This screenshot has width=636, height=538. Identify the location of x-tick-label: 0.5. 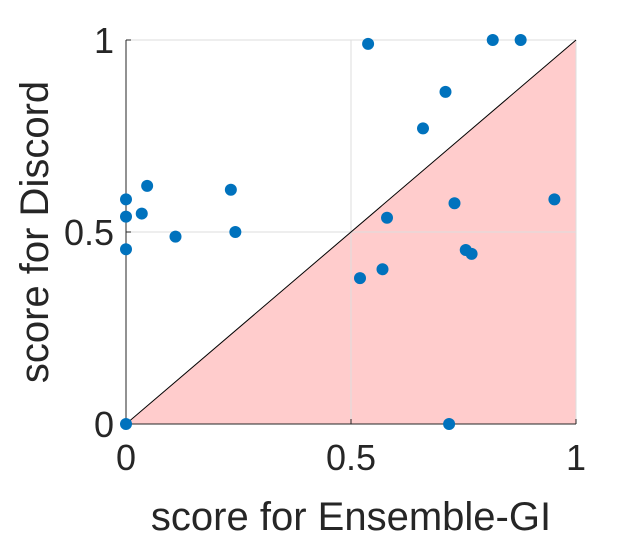
(351, 457).